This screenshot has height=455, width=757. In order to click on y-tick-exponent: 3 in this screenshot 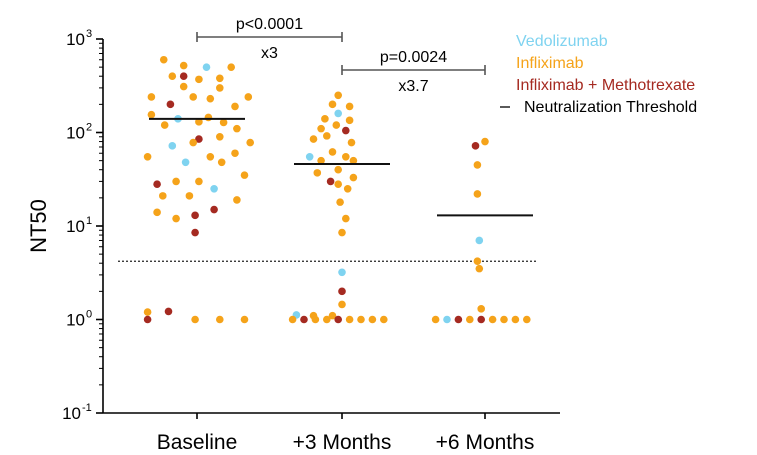, I will do `click(89, 34)`.